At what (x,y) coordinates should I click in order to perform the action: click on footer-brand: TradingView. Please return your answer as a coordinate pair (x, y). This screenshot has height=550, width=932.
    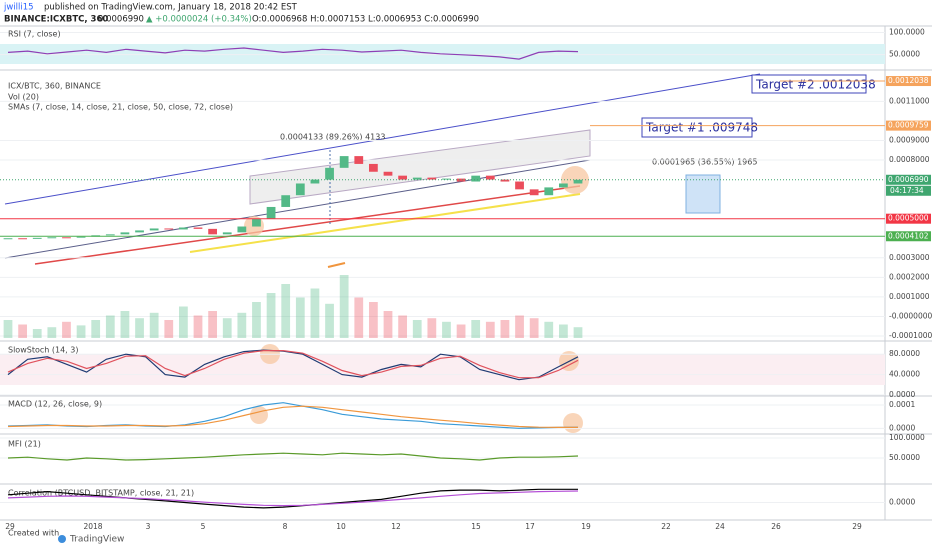
    Looking at the image, I should click on (96, 540).